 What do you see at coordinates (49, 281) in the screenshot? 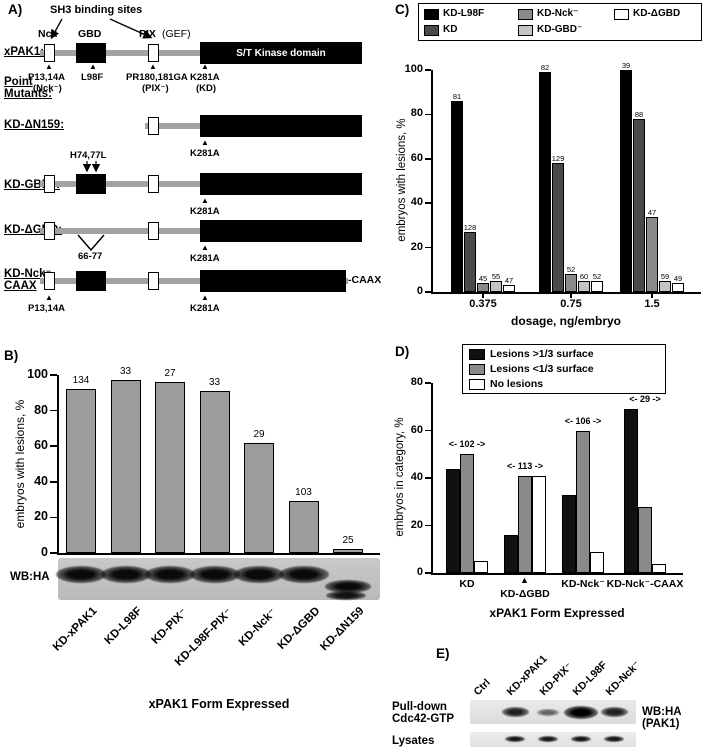
I see `kd-nck-caax-nck-box` at bounding box center [49, 281].